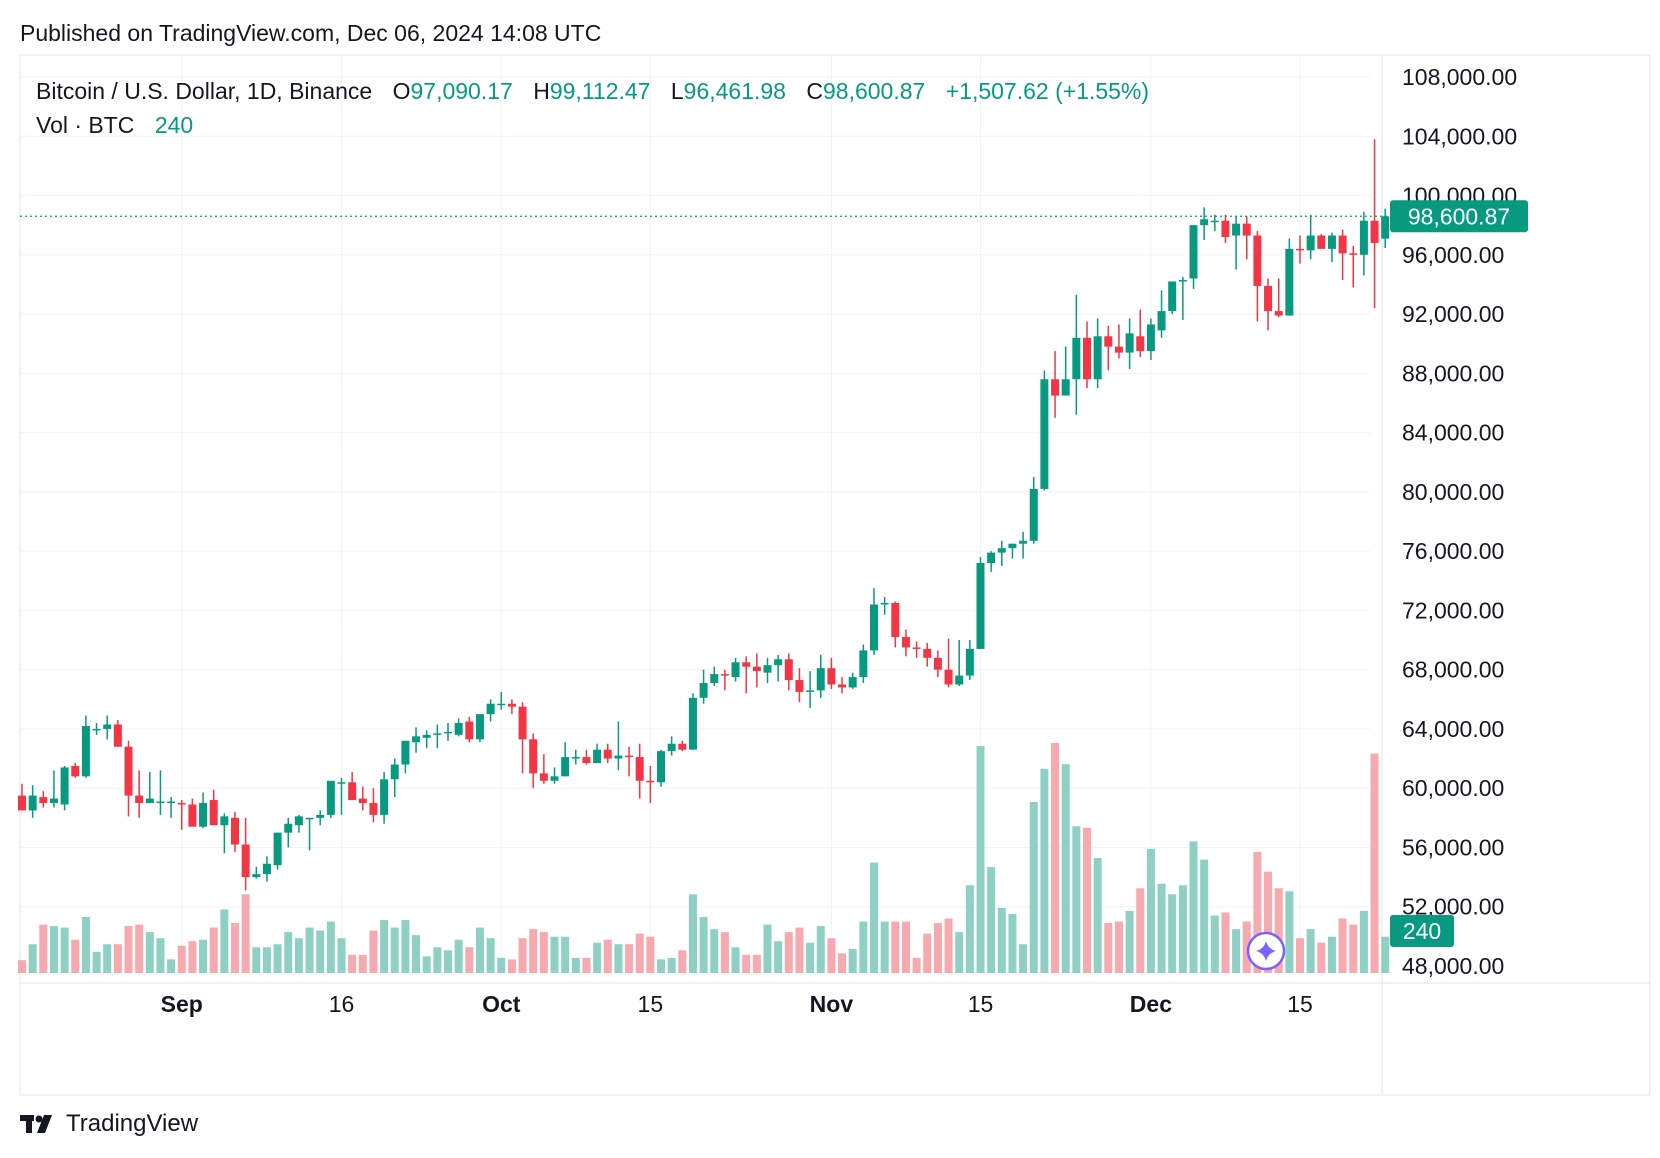  I want to click on legend-volume-label: Vol · BTC, so click(85, 125).